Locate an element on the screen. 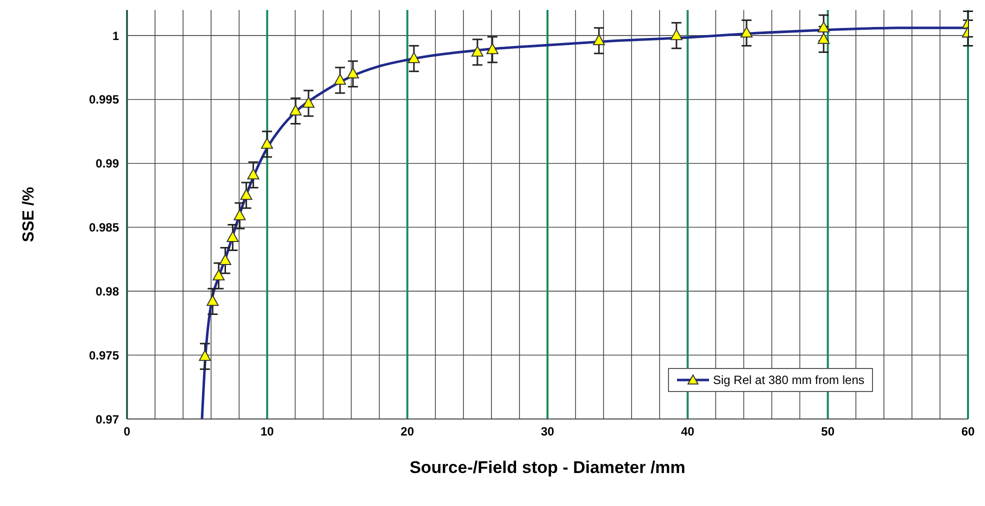 This screenshot has height=506, width=985. y-tick-label: 0.99 is located at coordinates (108, 163).